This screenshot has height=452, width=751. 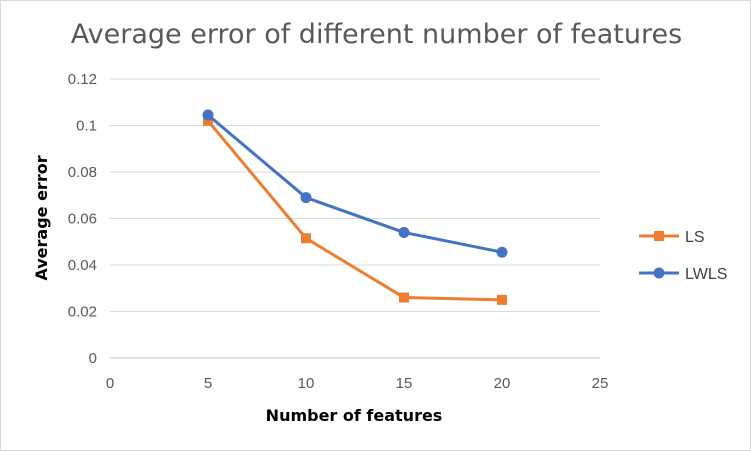 What do you see at coordinates (93, 358) in the screenshot?
I see `y-tick-label: 0` at bounding box center [93, 358].